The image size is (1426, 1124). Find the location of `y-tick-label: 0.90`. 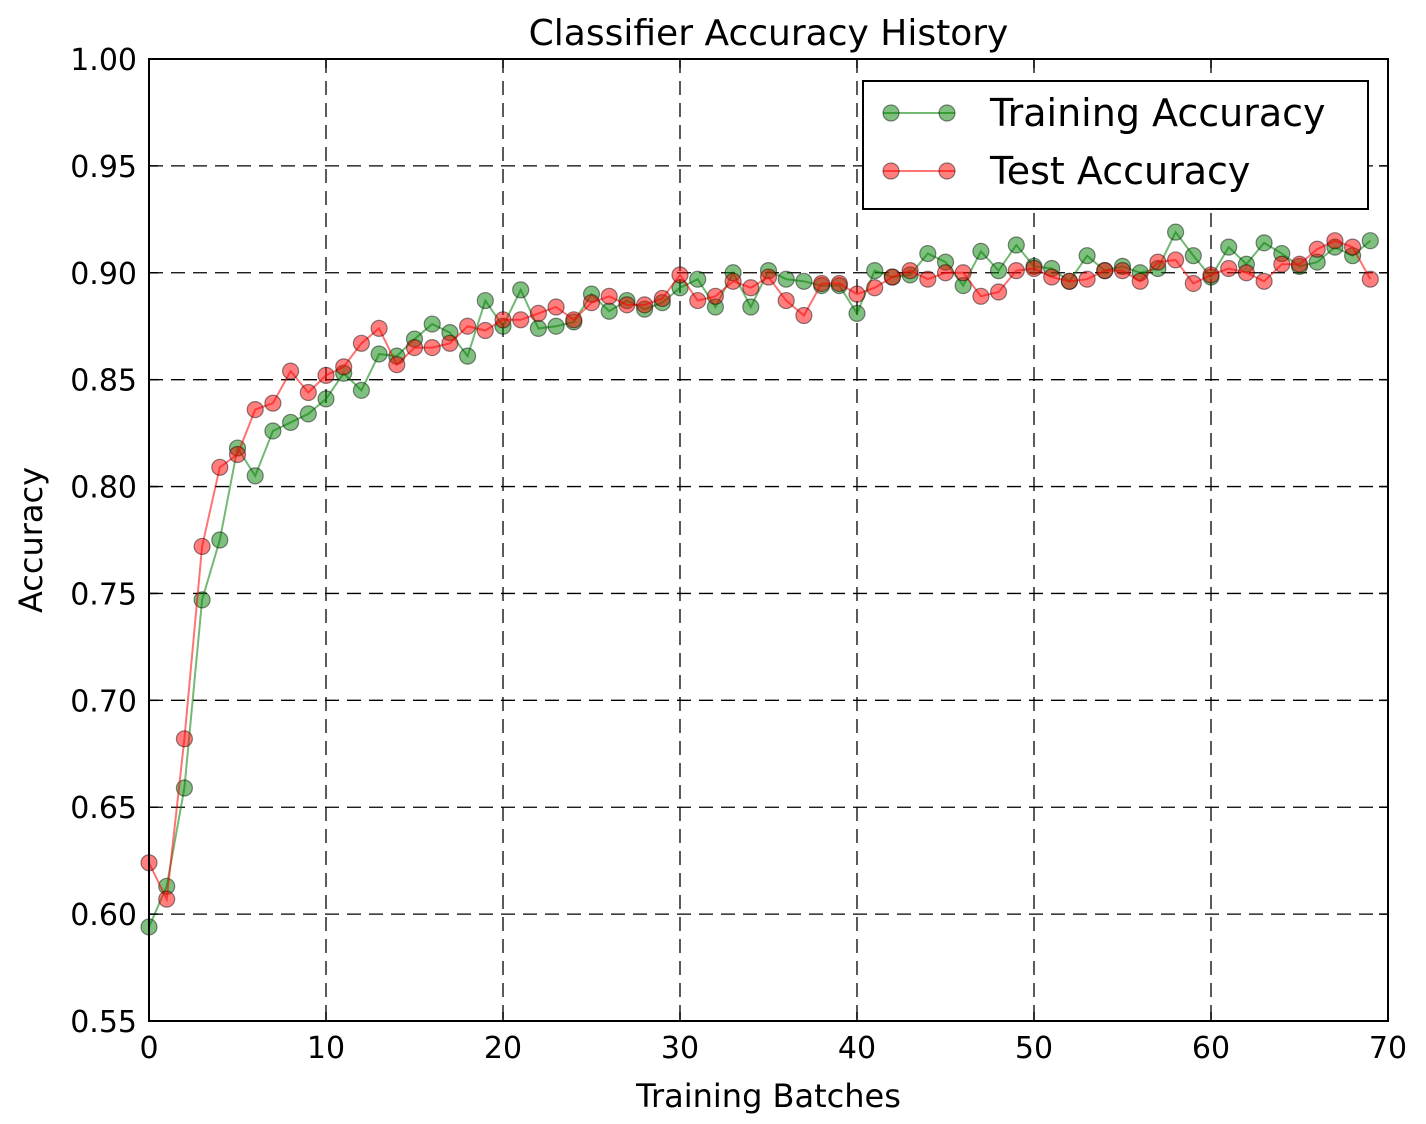

y-tick-label: 0.90 is located at coordinates (103, 274).